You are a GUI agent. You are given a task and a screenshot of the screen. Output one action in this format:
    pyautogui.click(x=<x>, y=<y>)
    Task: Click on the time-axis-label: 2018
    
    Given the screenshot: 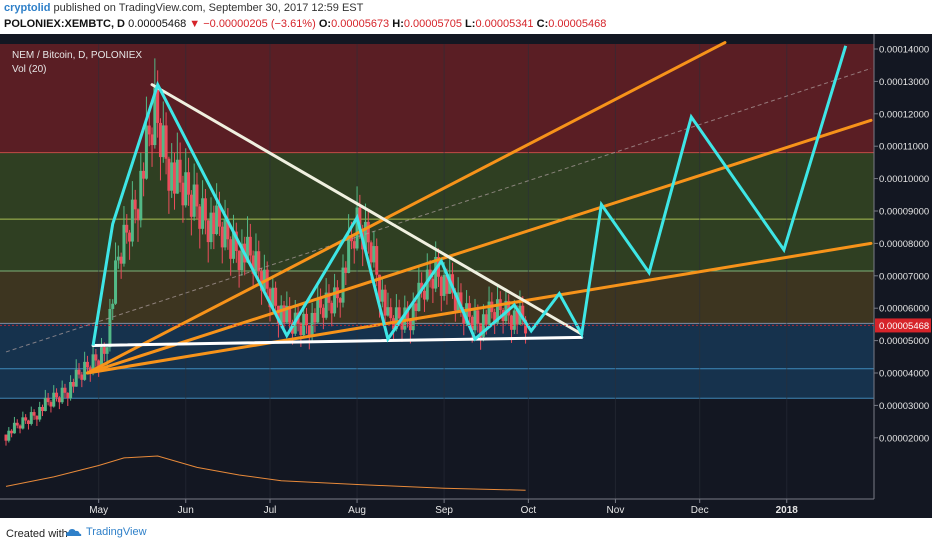 What is the action you would take?
    pyautogui.click(x=787, y=510)
    